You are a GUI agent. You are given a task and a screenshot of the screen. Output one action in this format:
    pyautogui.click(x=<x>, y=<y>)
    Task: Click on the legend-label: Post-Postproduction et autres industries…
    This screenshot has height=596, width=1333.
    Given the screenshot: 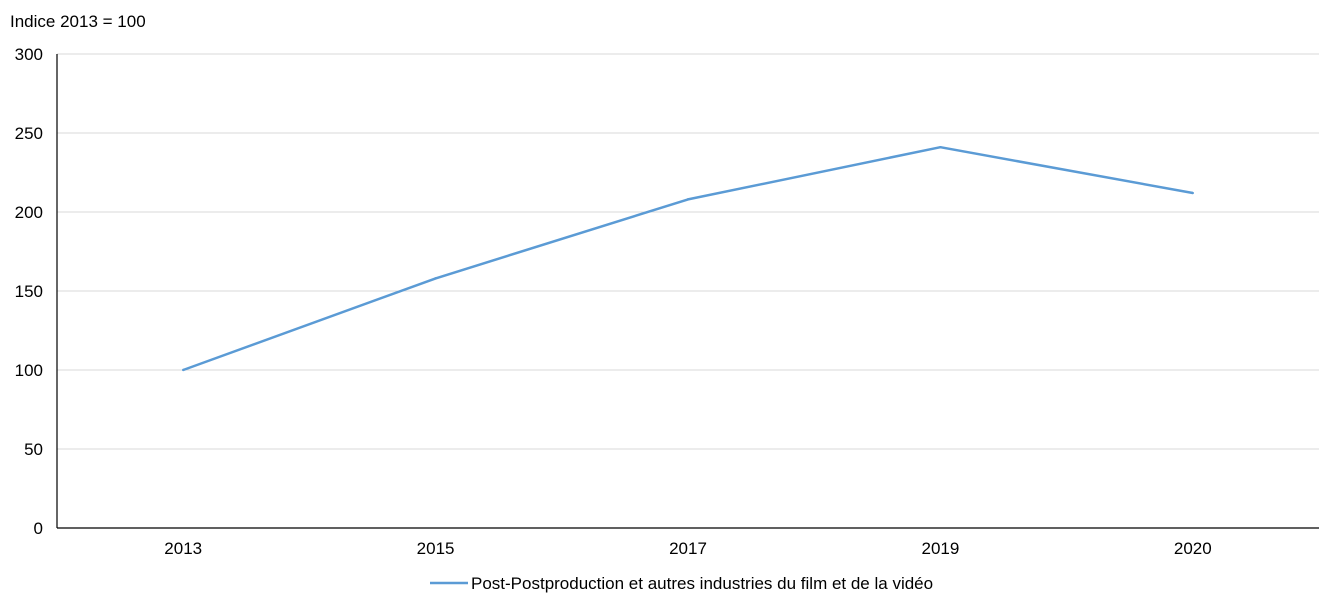 What is the action you would take?
    pyautogui.click(x=702, y=583)
    